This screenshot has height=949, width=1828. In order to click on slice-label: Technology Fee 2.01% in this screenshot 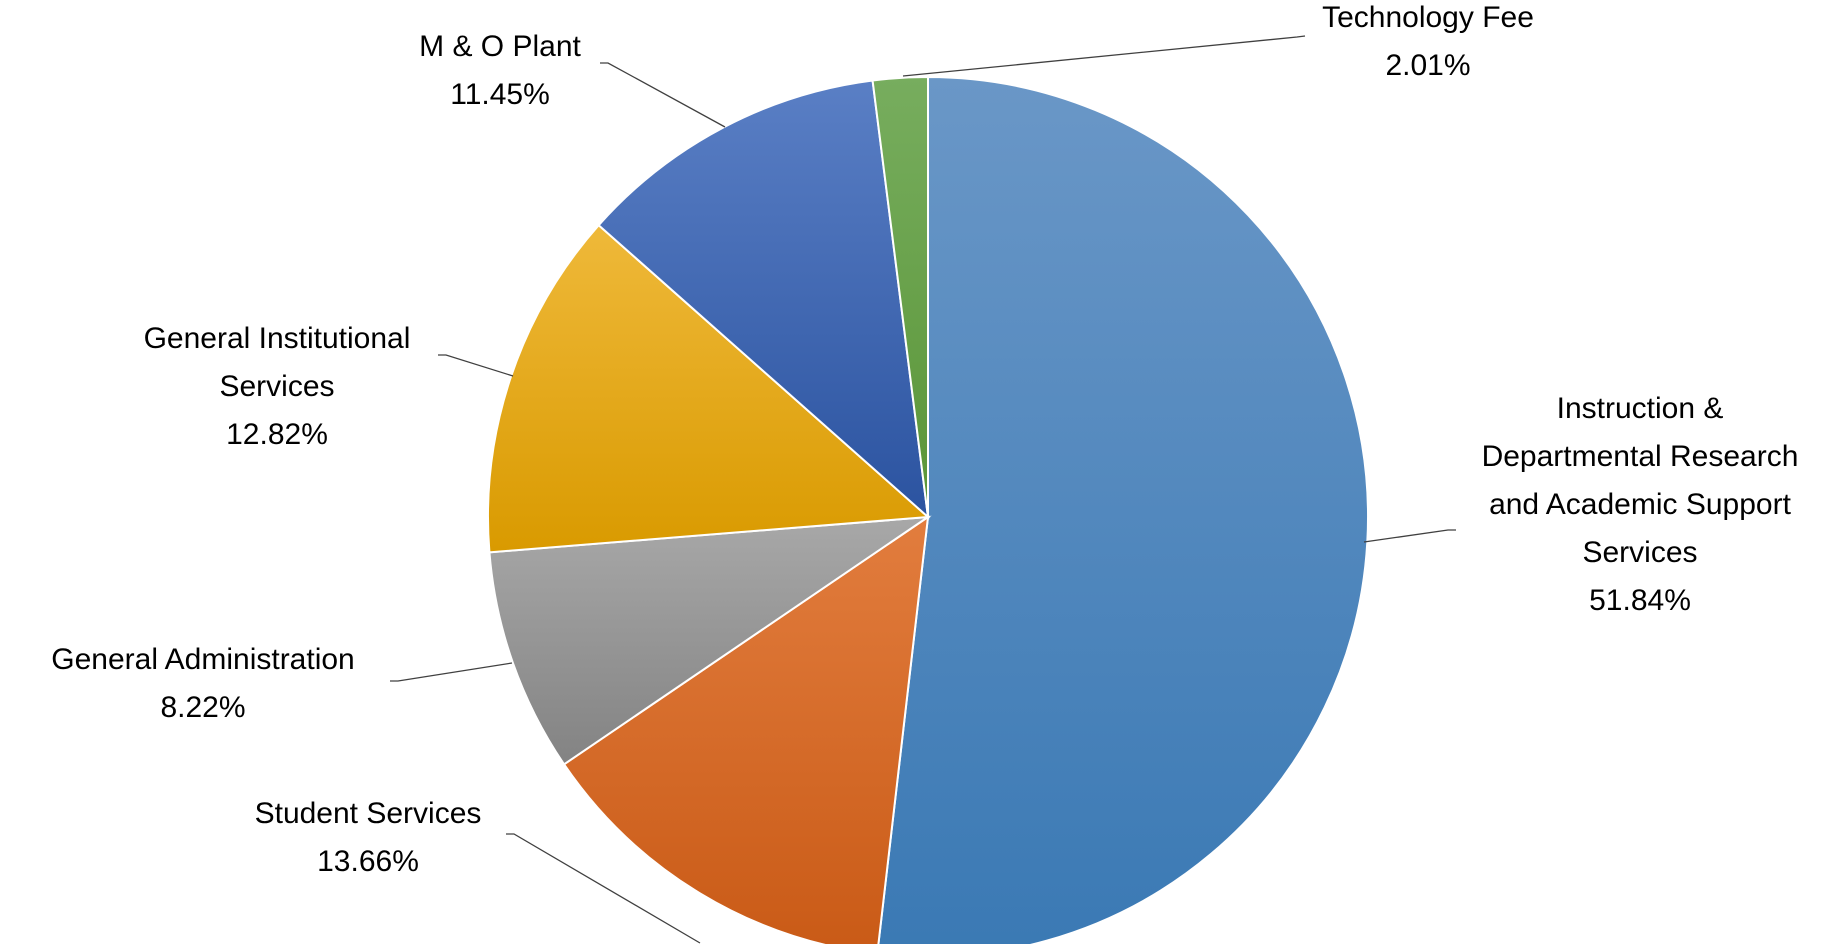, I will do `click(1428, 41)`.